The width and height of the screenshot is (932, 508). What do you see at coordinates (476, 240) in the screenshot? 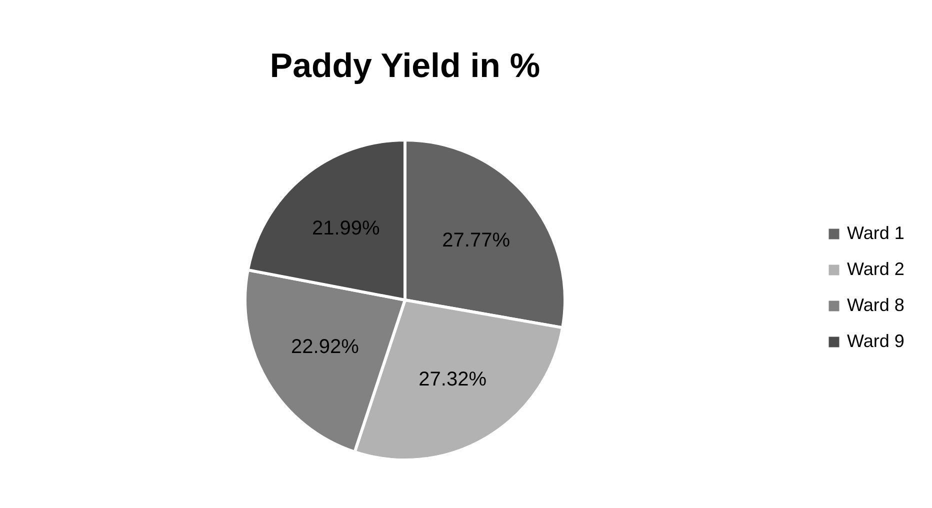
I see `data-label: 27.77%` at bounding box center [476, 240].